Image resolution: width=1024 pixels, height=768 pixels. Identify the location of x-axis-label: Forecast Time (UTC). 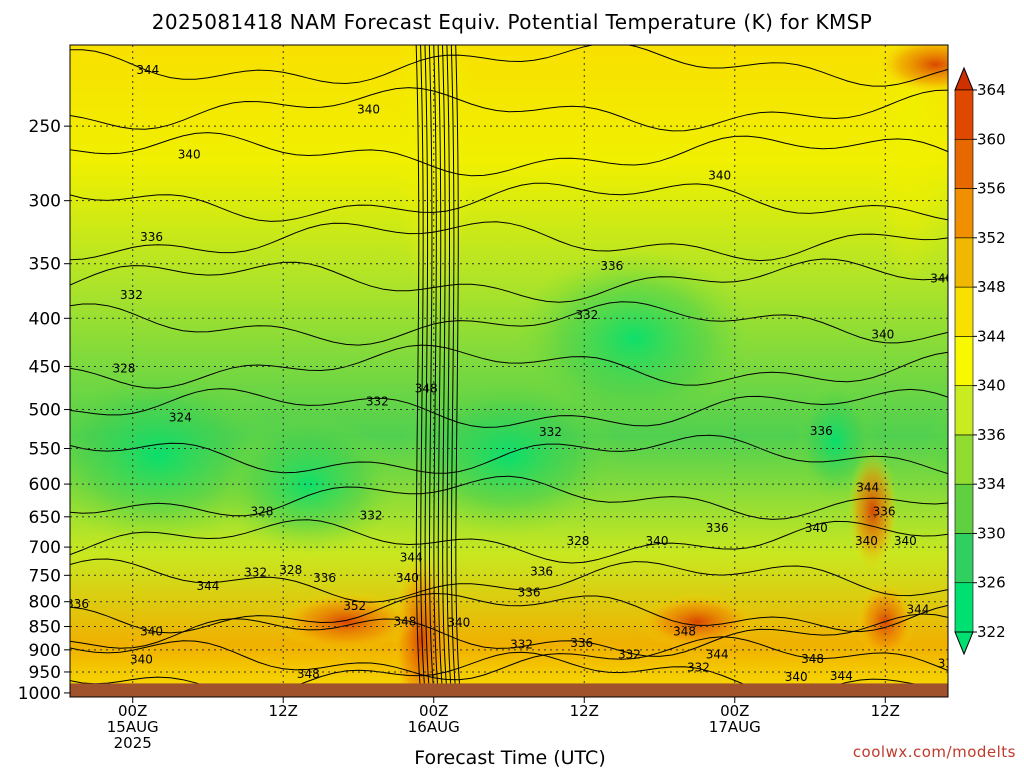
(509, 757).